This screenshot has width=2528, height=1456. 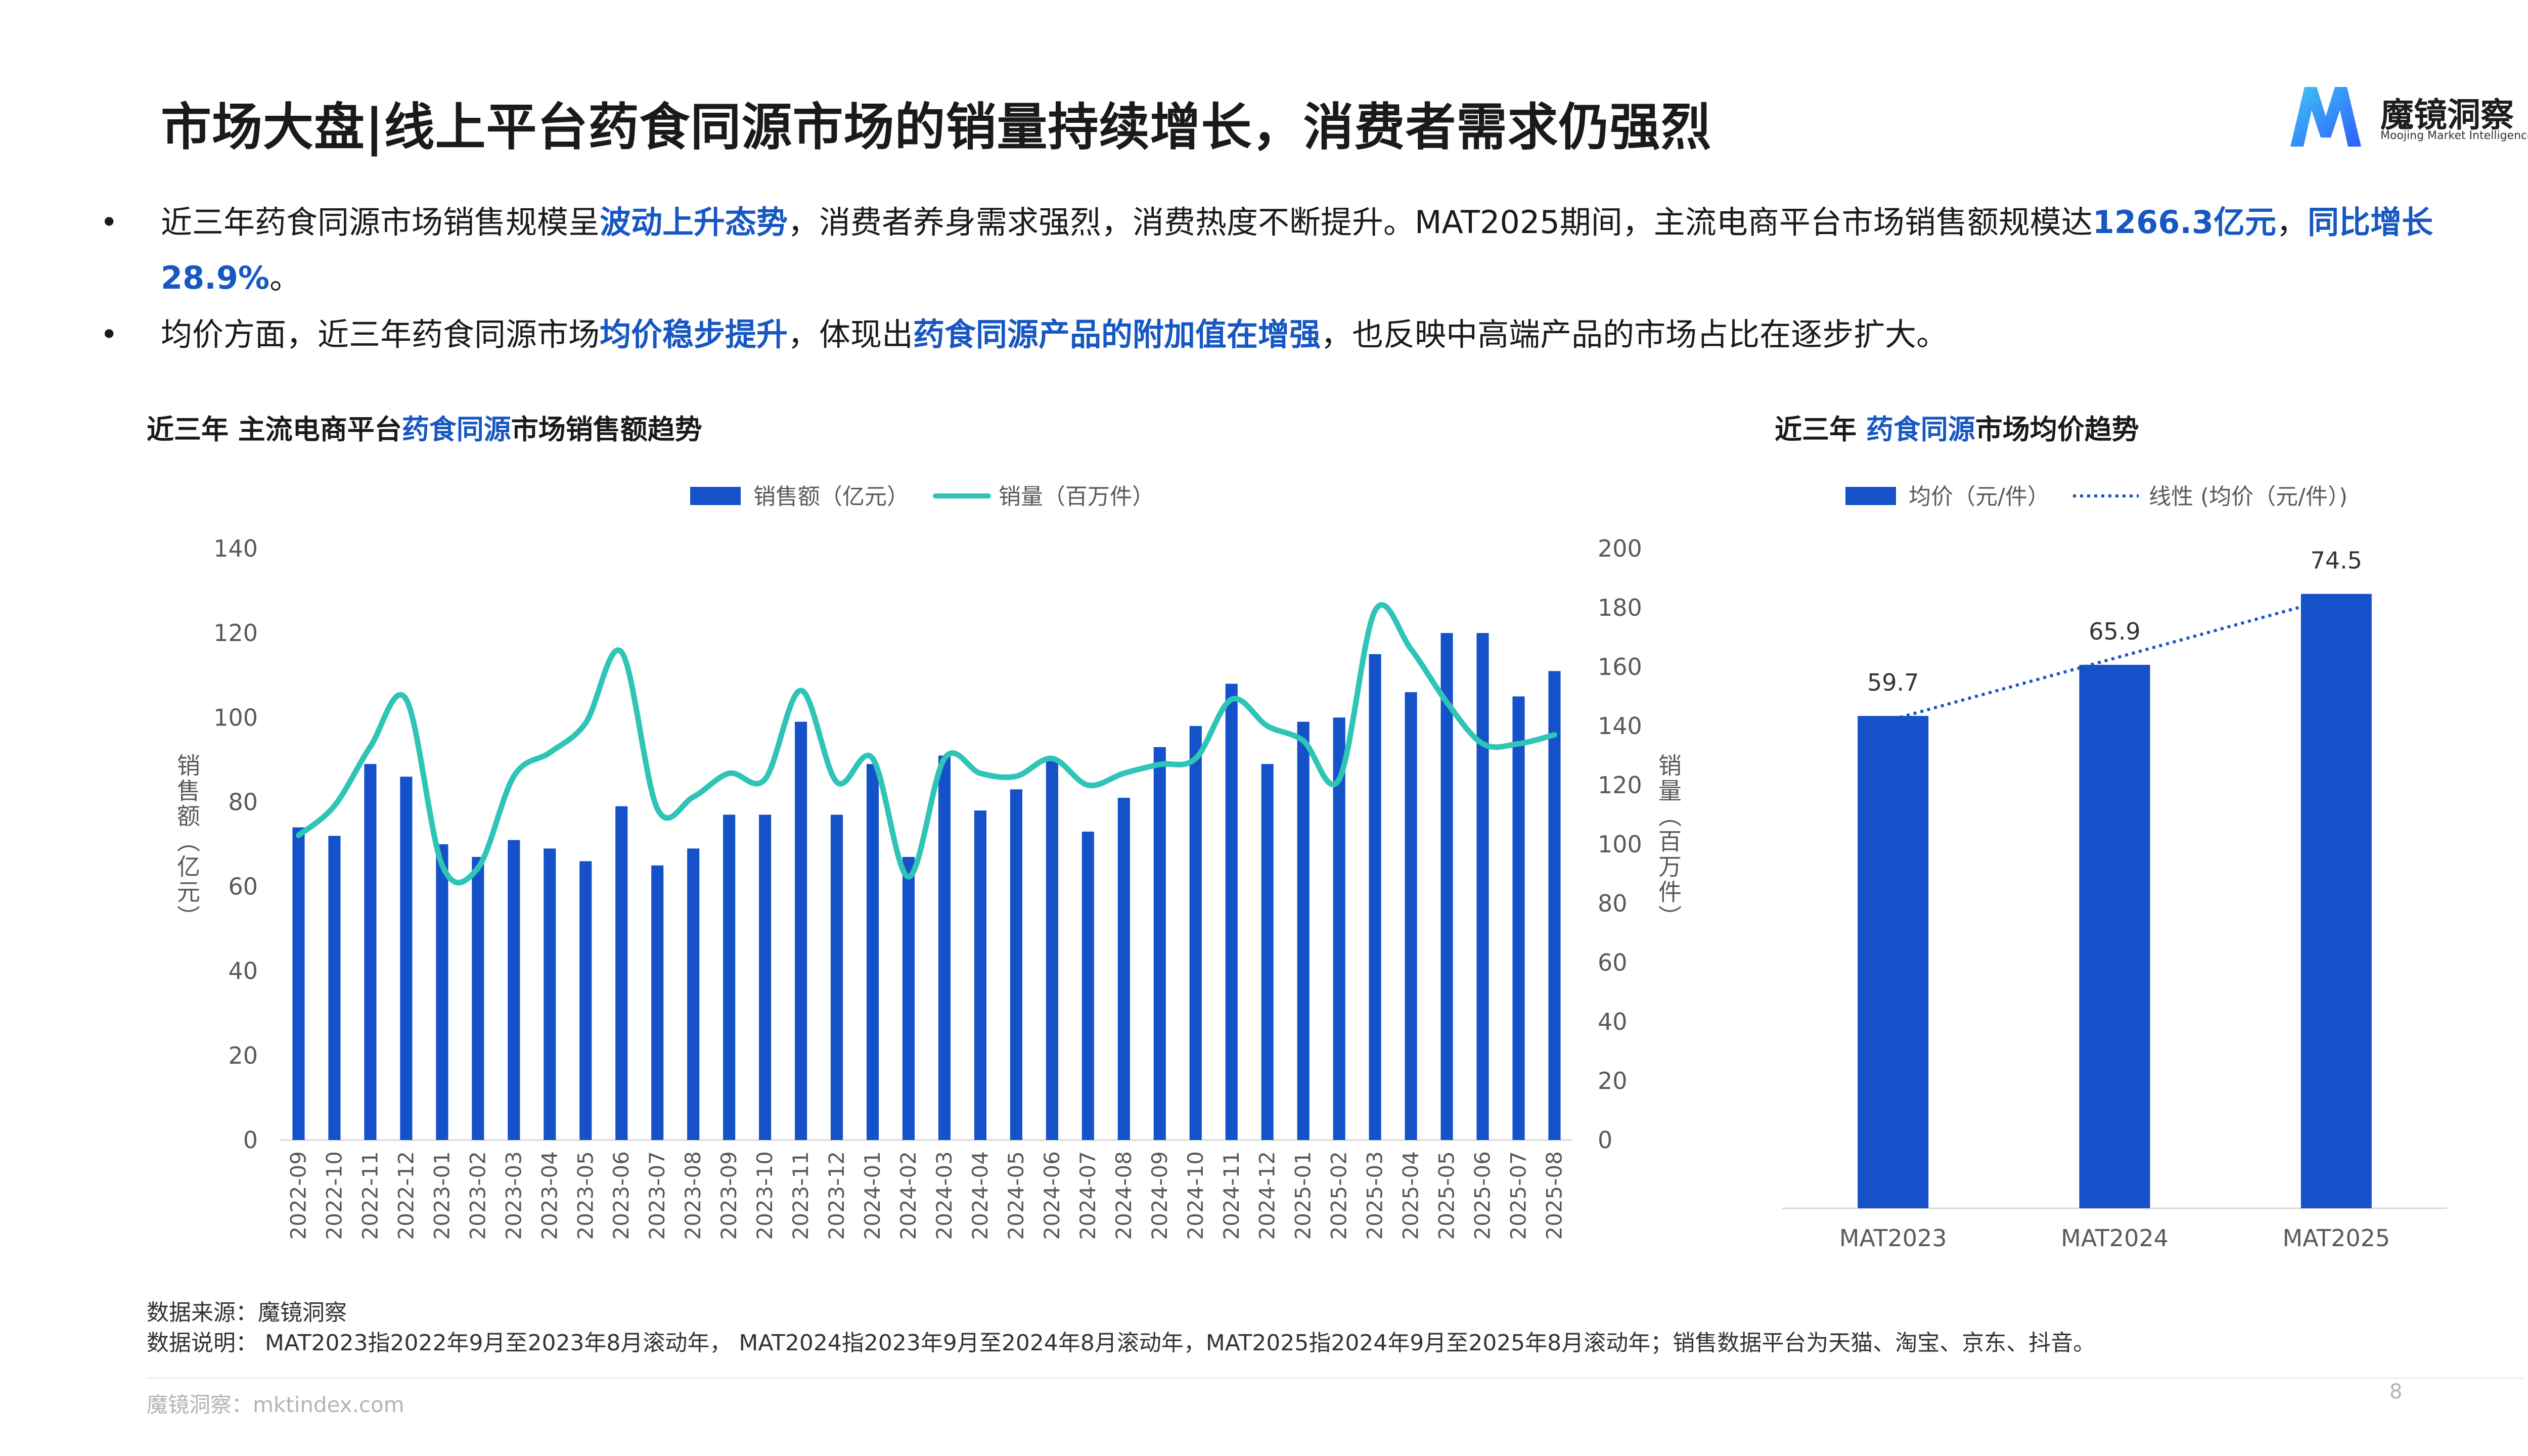 I want to click on x-tick-label: 2023-04, so click(x=550, y=1195).